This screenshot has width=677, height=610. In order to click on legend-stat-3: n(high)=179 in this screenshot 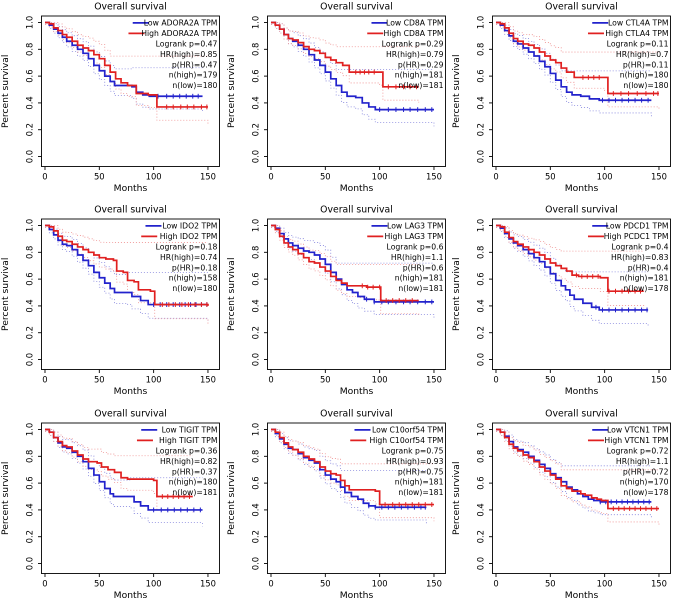, I will do `click(193, 75)`.